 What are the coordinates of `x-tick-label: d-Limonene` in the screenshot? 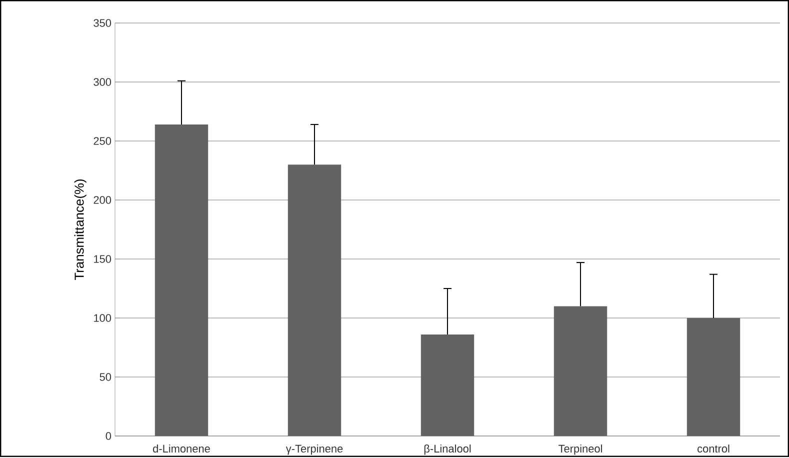 It's located at (181, 448).